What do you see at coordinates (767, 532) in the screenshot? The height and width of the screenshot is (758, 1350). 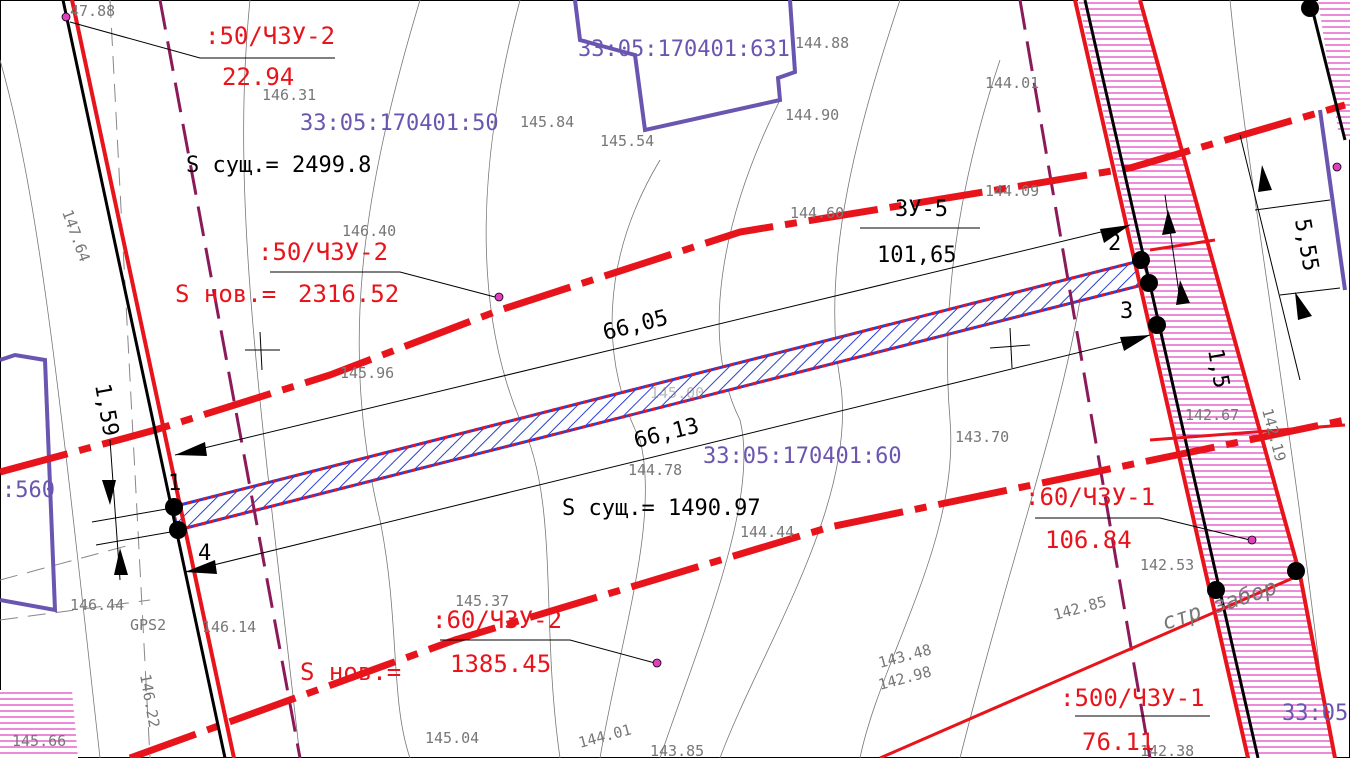 I see `elevation: 144.44` at bounding box center [767, 532].